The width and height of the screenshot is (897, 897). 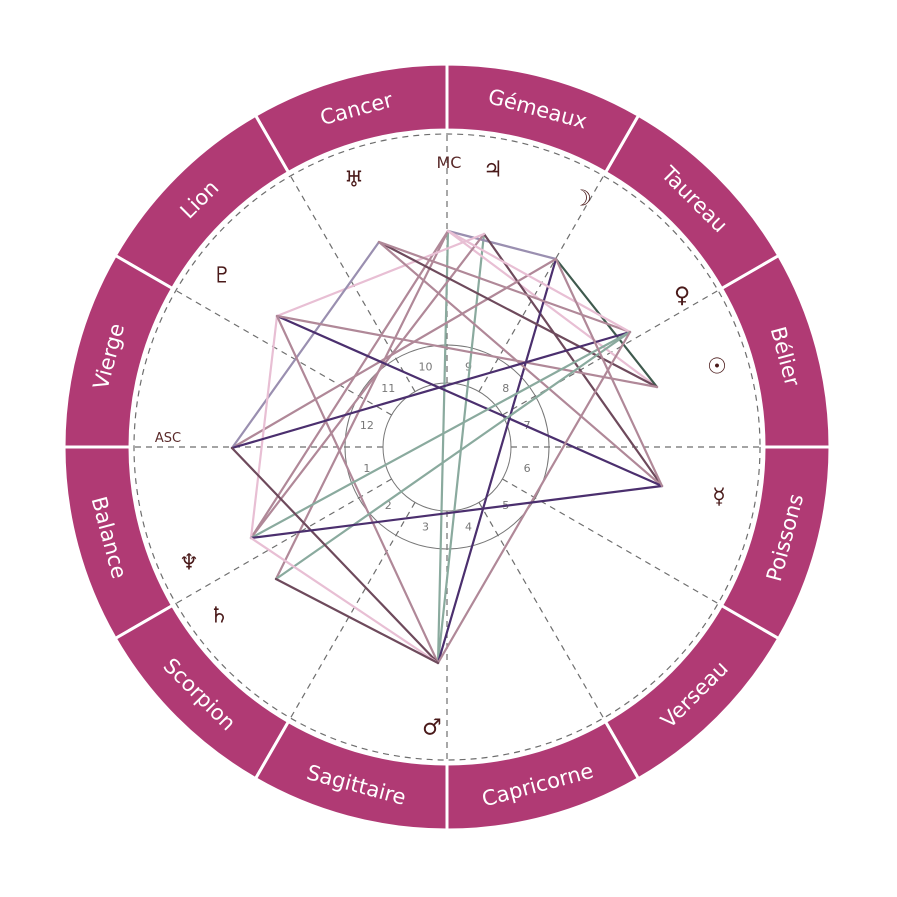 What do you see at coordinates (582, 199) in the screenshot?
I see `planet-glyph-lune-icon: ☽` at bounding box center [582, 199].